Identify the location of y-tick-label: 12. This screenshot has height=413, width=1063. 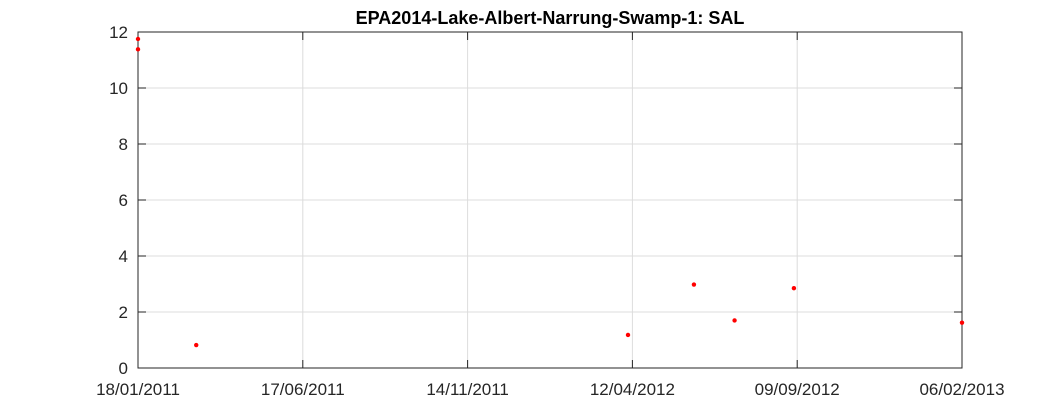
(118, 32).